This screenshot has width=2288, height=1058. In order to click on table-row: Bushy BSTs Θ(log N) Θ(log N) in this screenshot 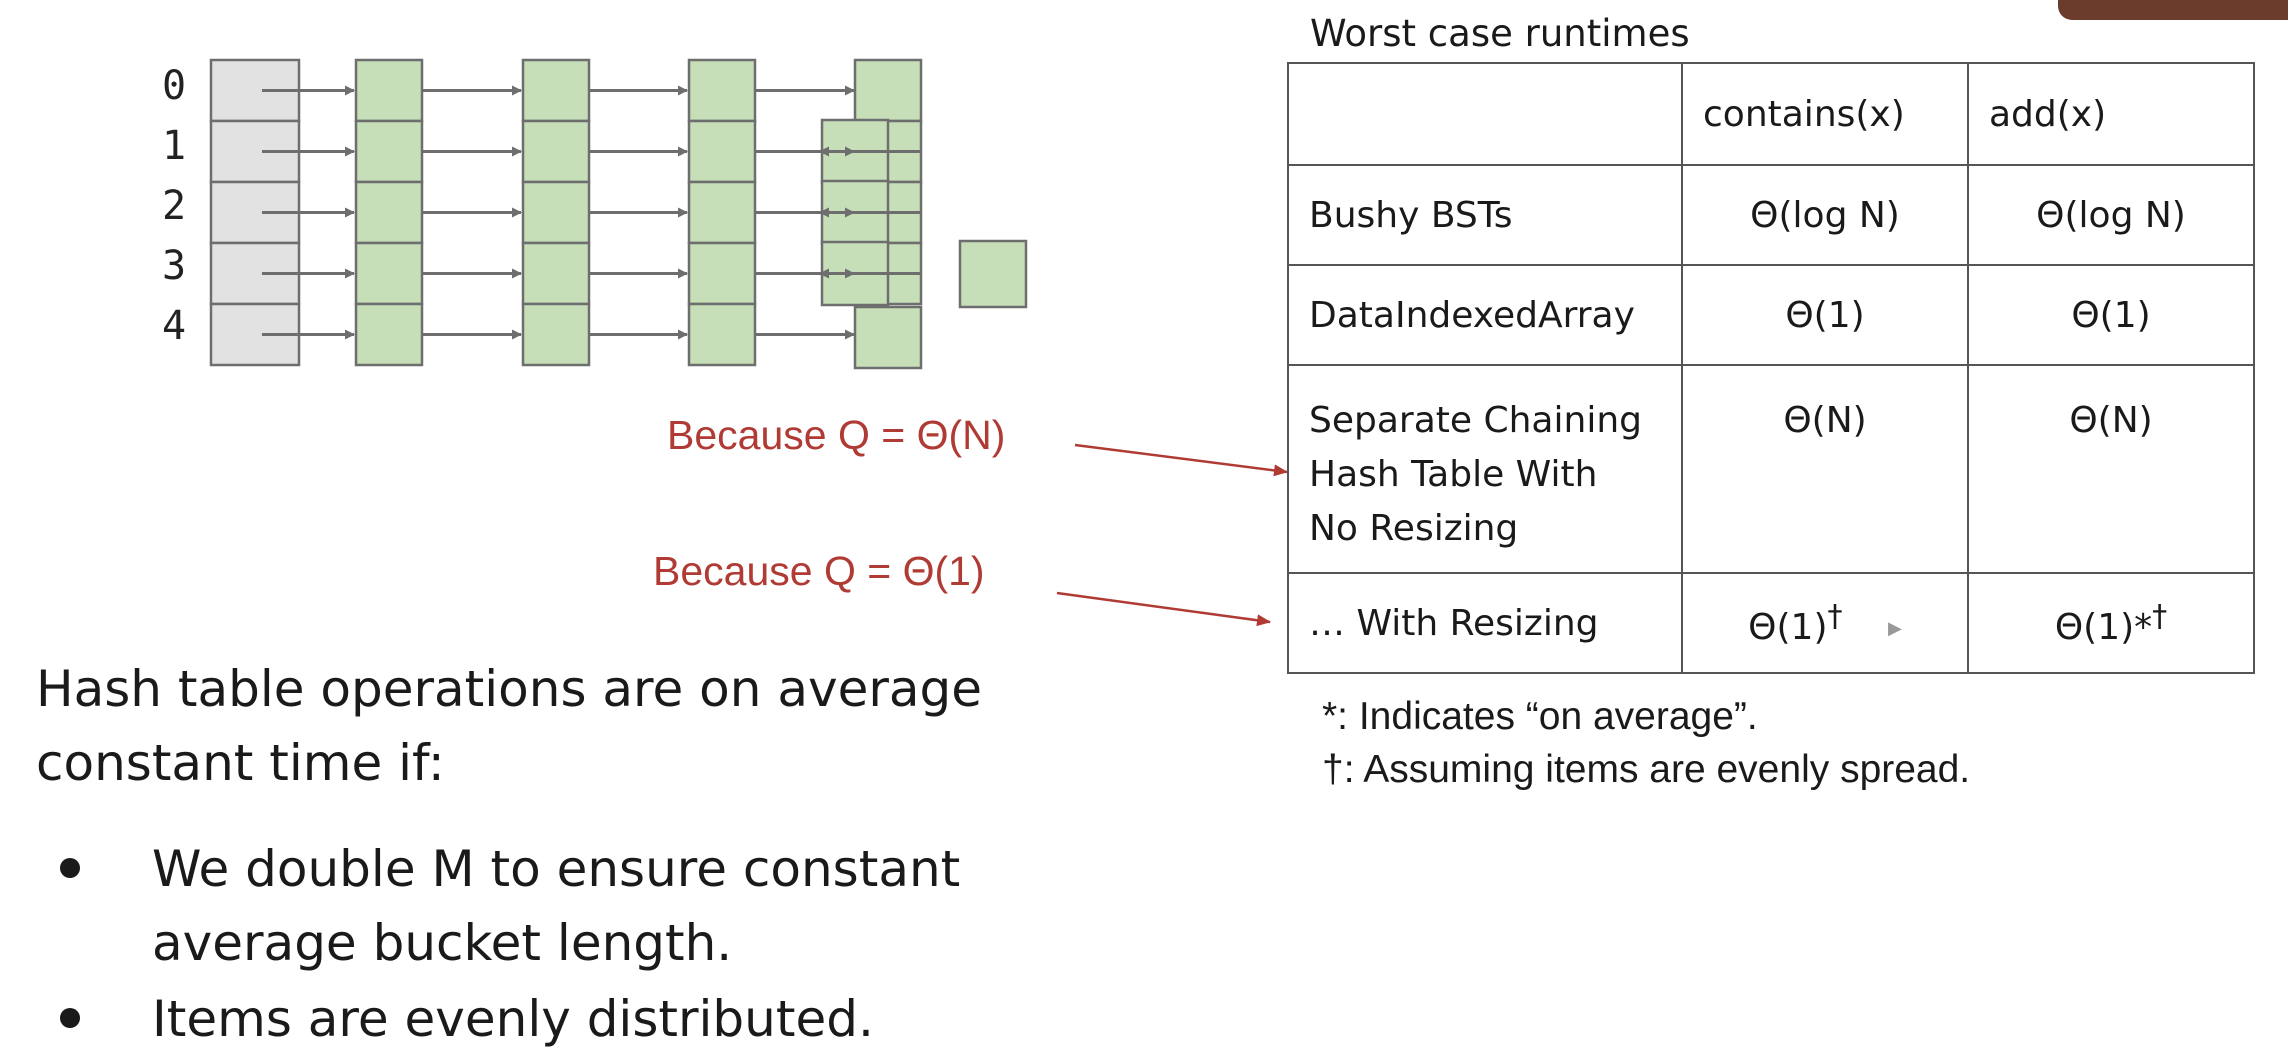, I will do `click(1771, 215)`.